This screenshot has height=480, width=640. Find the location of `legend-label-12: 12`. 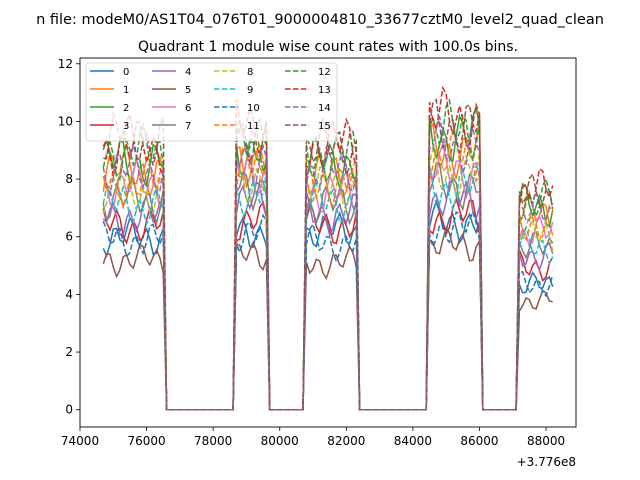

legend-label-12: 12 is located at coordinates (324, 72).